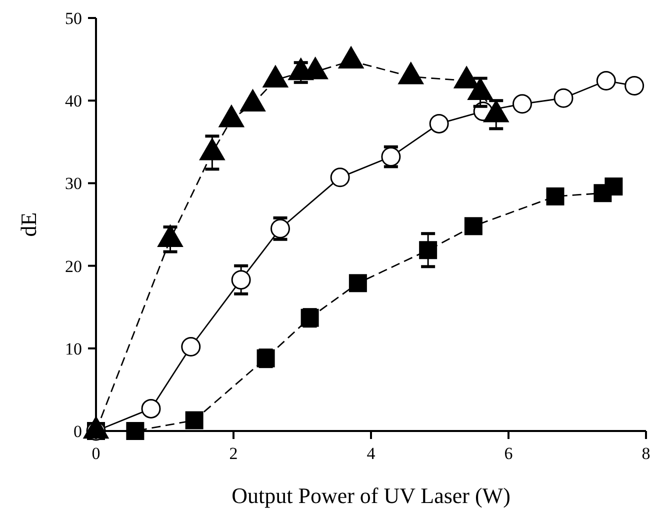 The width and height of the screenshot is (652, 523). Describe the element at coordinates (28, 224) in the screenshot. I see `y-axis-title: dE` at that location.